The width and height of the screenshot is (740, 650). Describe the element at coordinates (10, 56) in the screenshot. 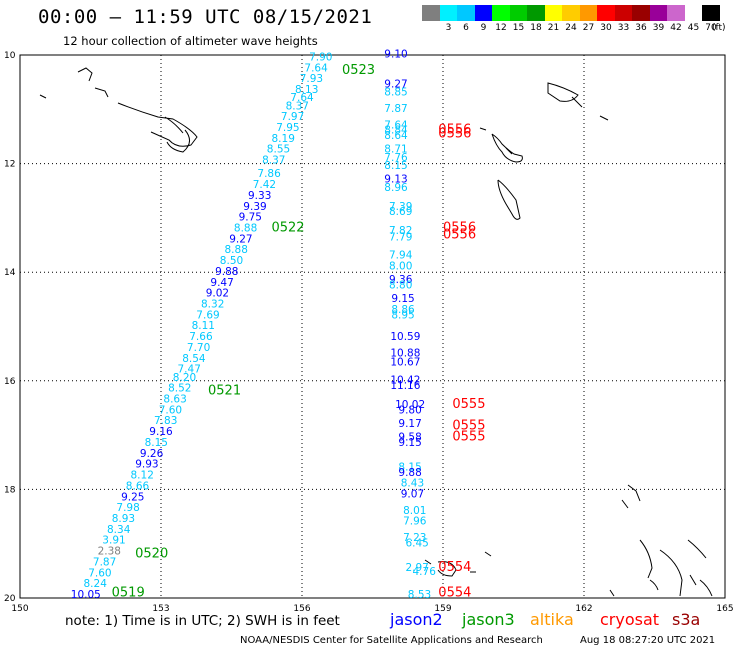

I see `lat-tick-label: 10` at that location.